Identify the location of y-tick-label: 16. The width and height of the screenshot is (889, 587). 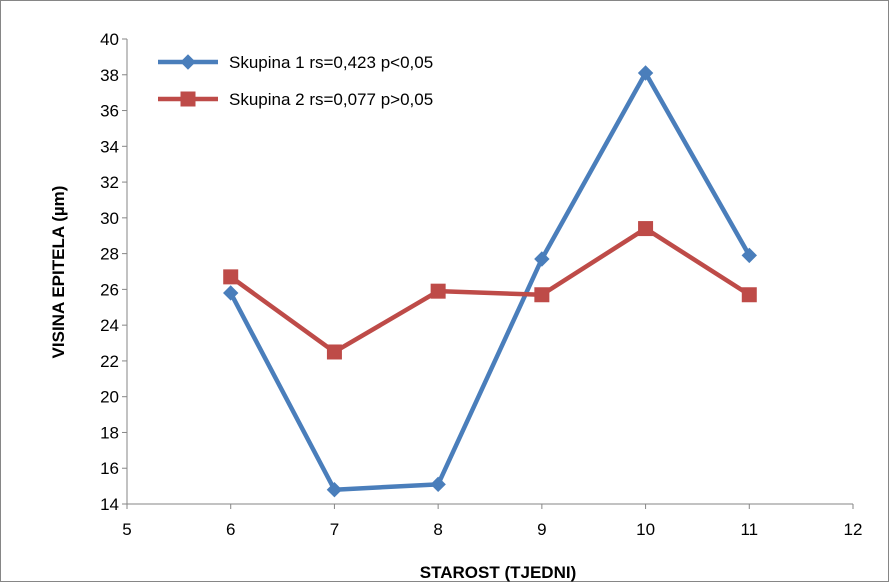
(109, 468).